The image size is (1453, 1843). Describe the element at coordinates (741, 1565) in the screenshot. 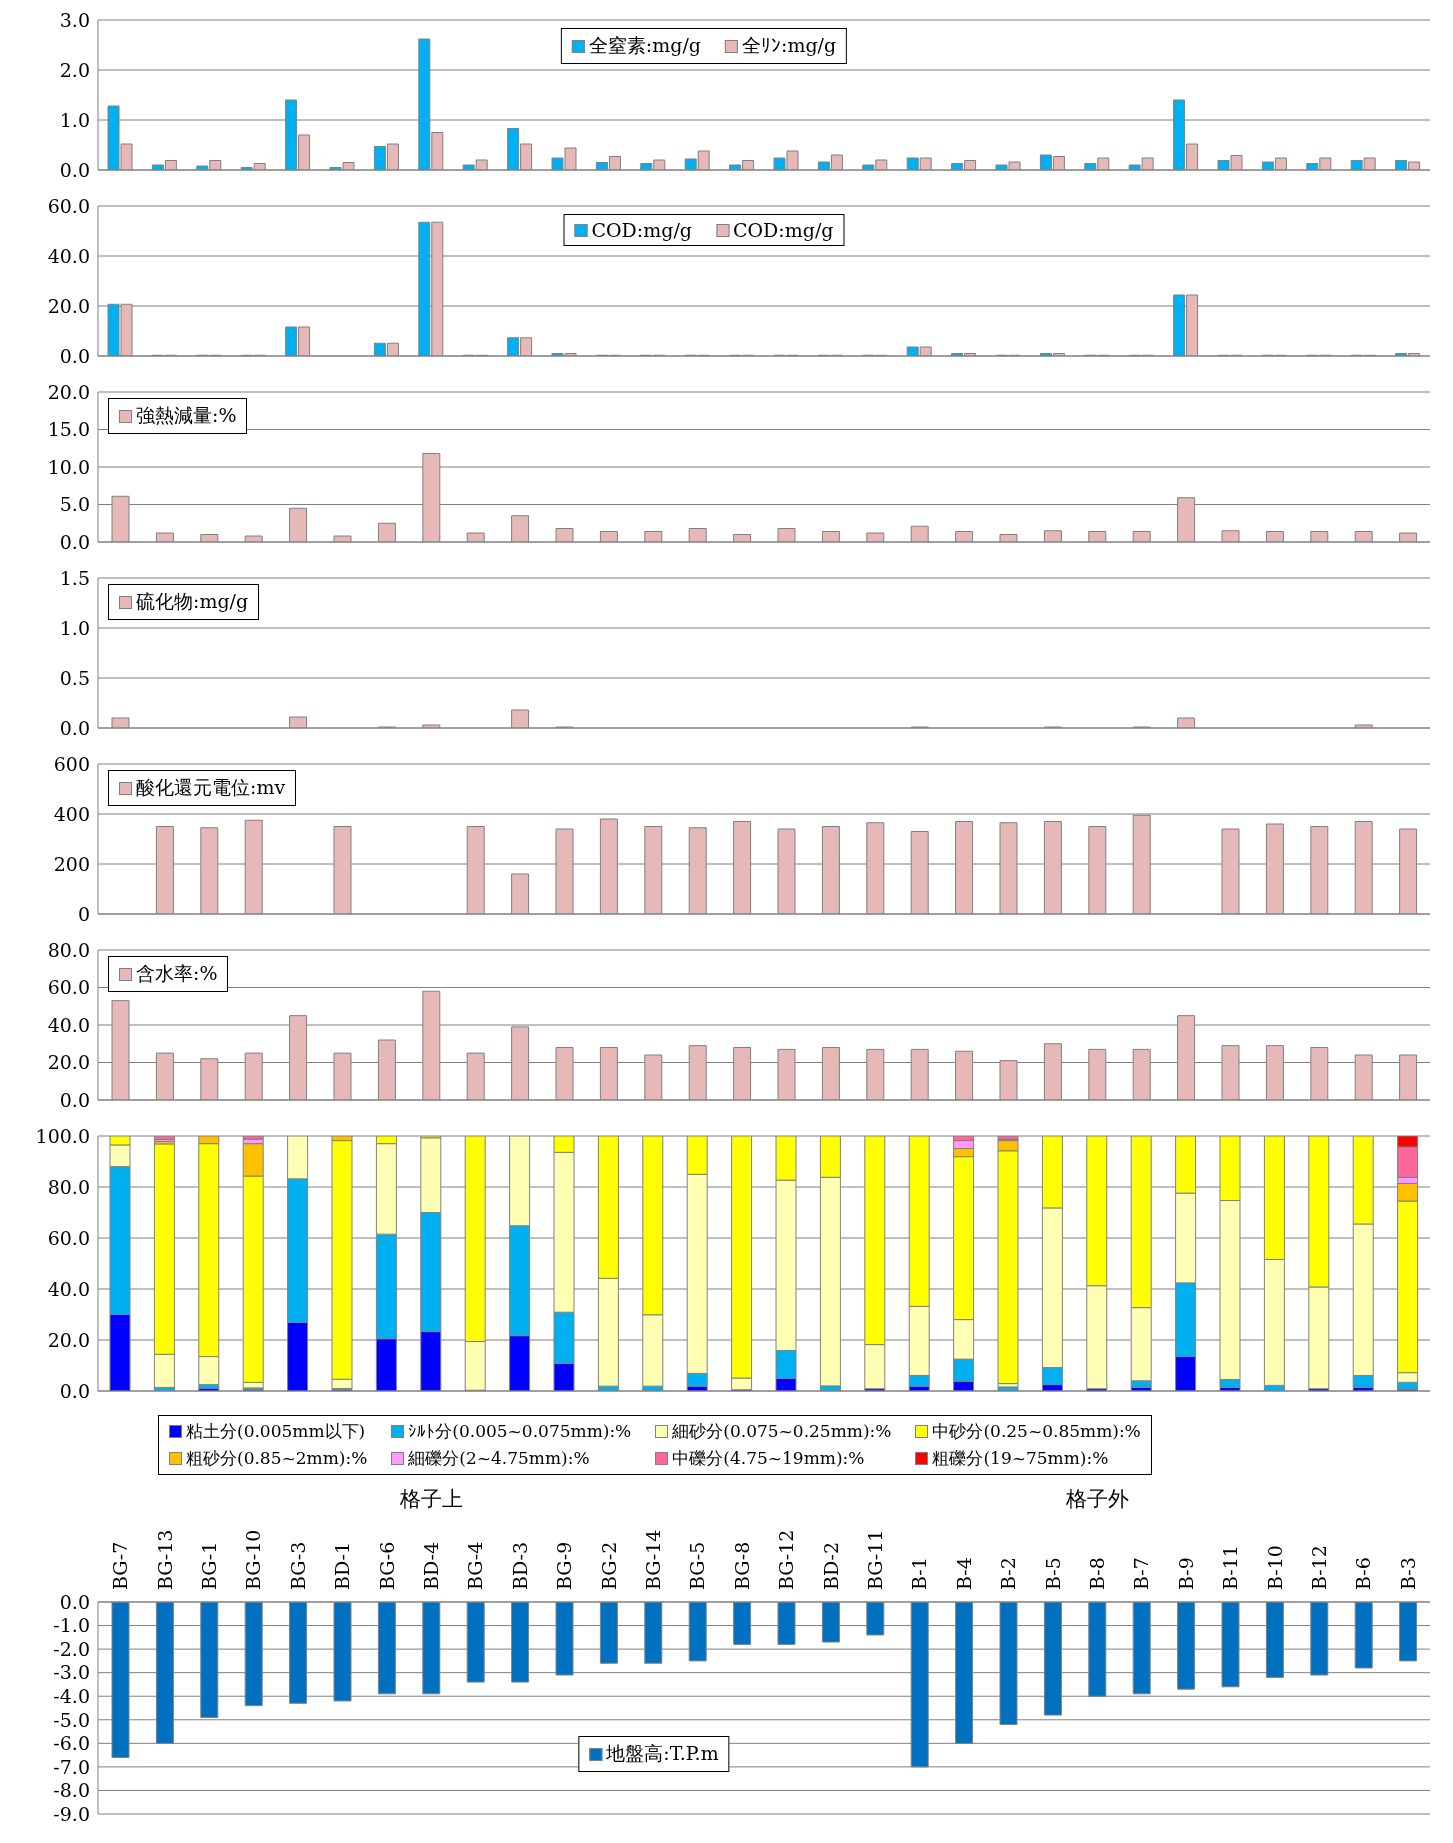

I see `x-tick-label: BG-8` at that location.